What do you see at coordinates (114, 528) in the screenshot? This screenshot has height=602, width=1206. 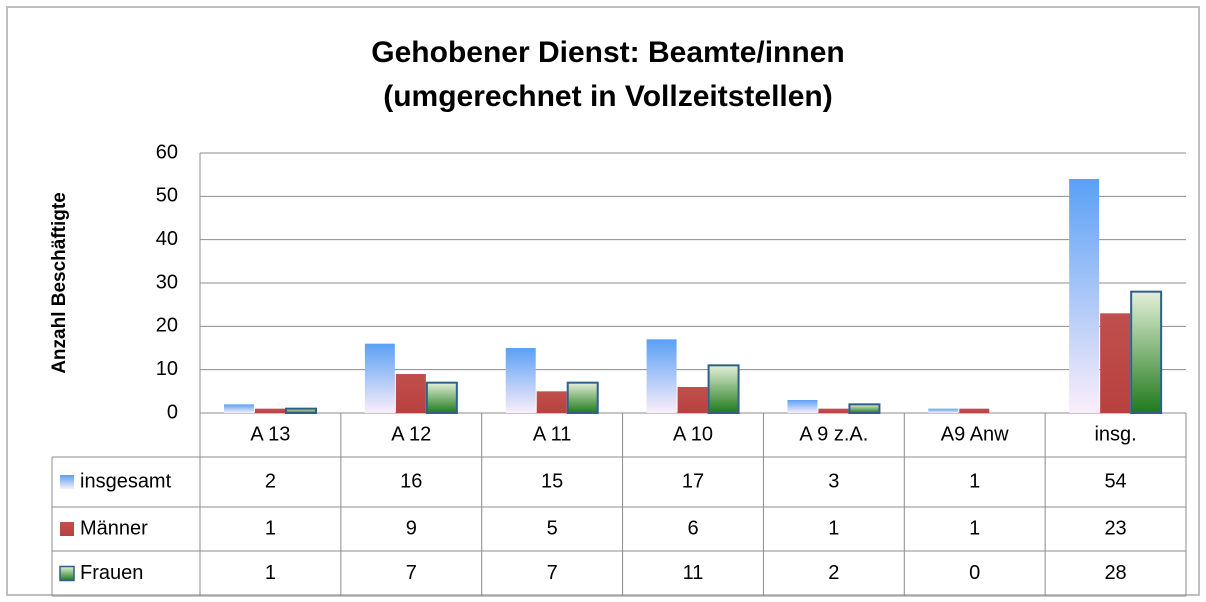 I see `legend-label: Männer` at bounding box center [114, 528].